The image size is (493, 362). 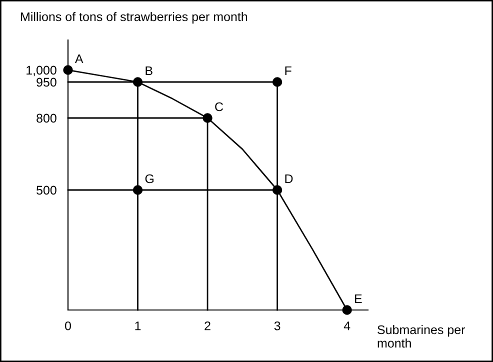 What do you see at coordinates (277, 325) in the screenshot?
I see `x-tick-label: 3` at bounding box center [277, 325].